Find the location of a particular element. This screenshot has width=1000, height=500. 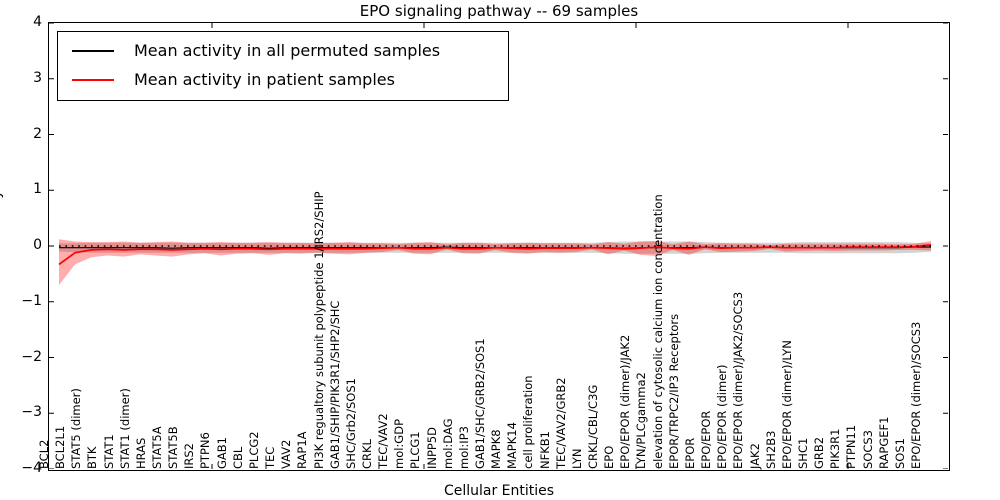

y-tick-label: 1 is located at coordinates (37, 189).